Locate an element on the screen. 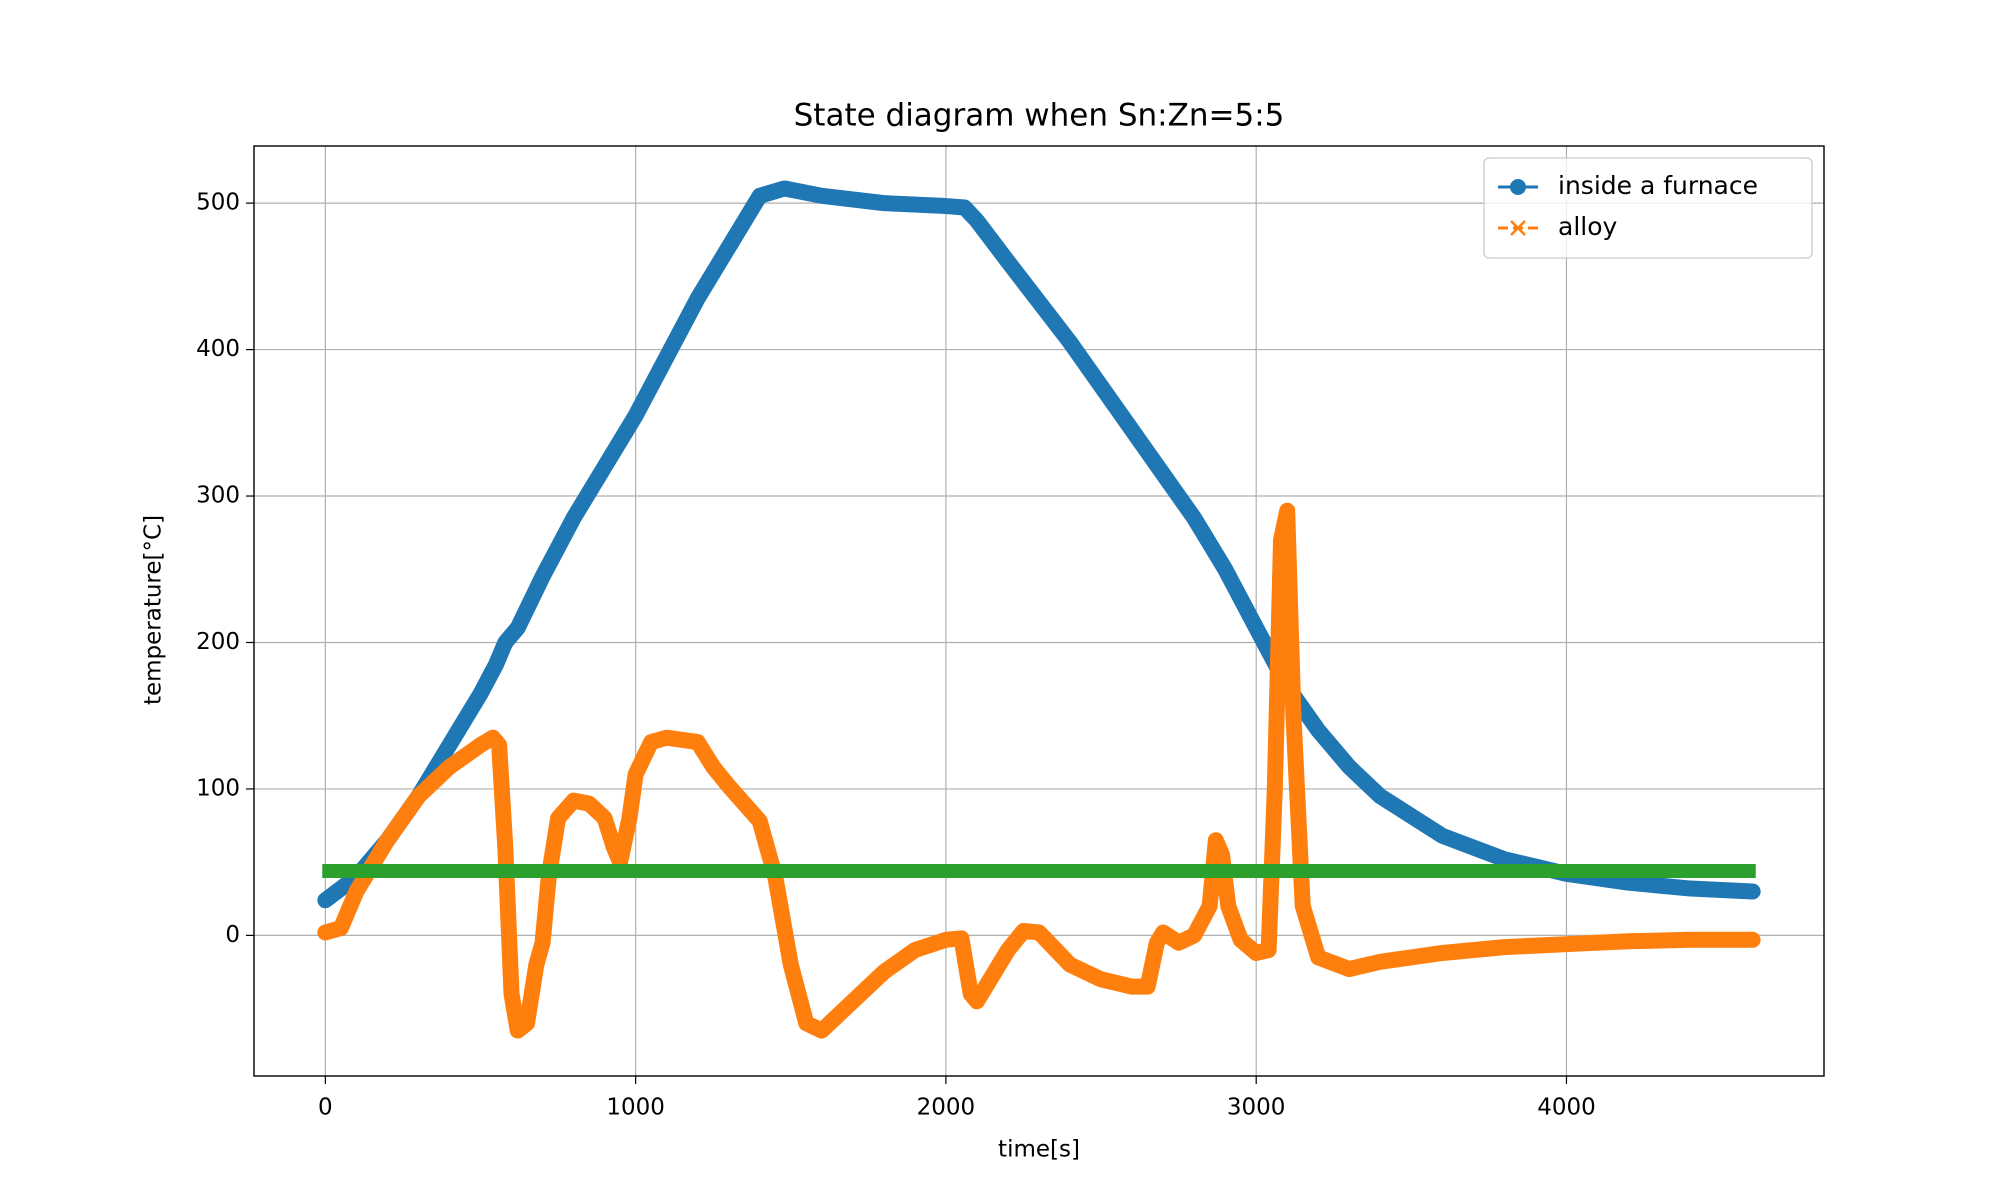  x-tick-label: 1000 is located at coordinates (635, 1108).